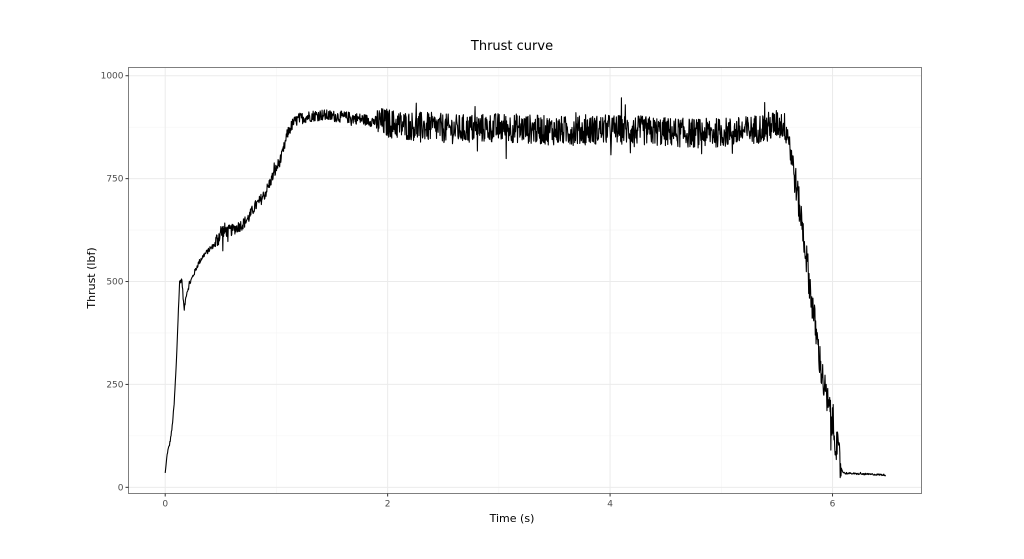  What do you see at coordinates (114, 180) in the screenshot?
I see `y-tick-label: 750` at bounding box center [114, 180].